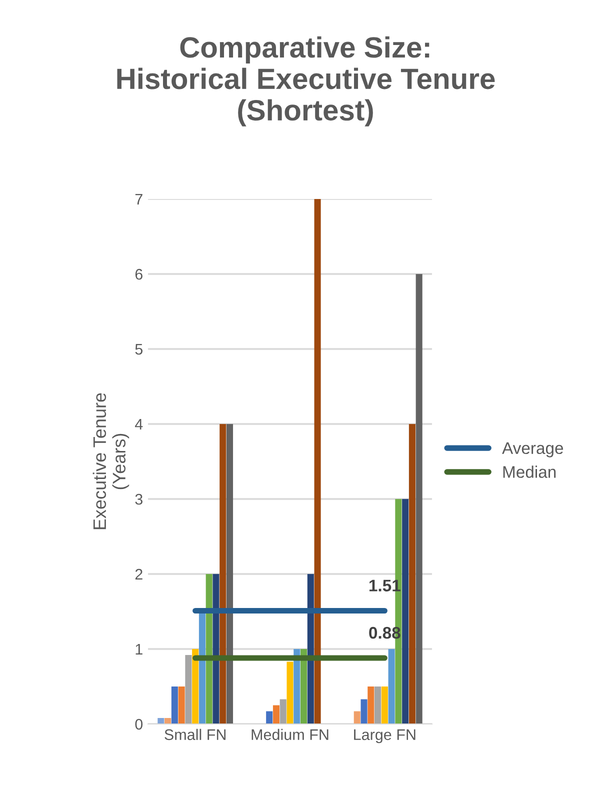  I want to click on y-tick-label: 6, so click(138, 274).